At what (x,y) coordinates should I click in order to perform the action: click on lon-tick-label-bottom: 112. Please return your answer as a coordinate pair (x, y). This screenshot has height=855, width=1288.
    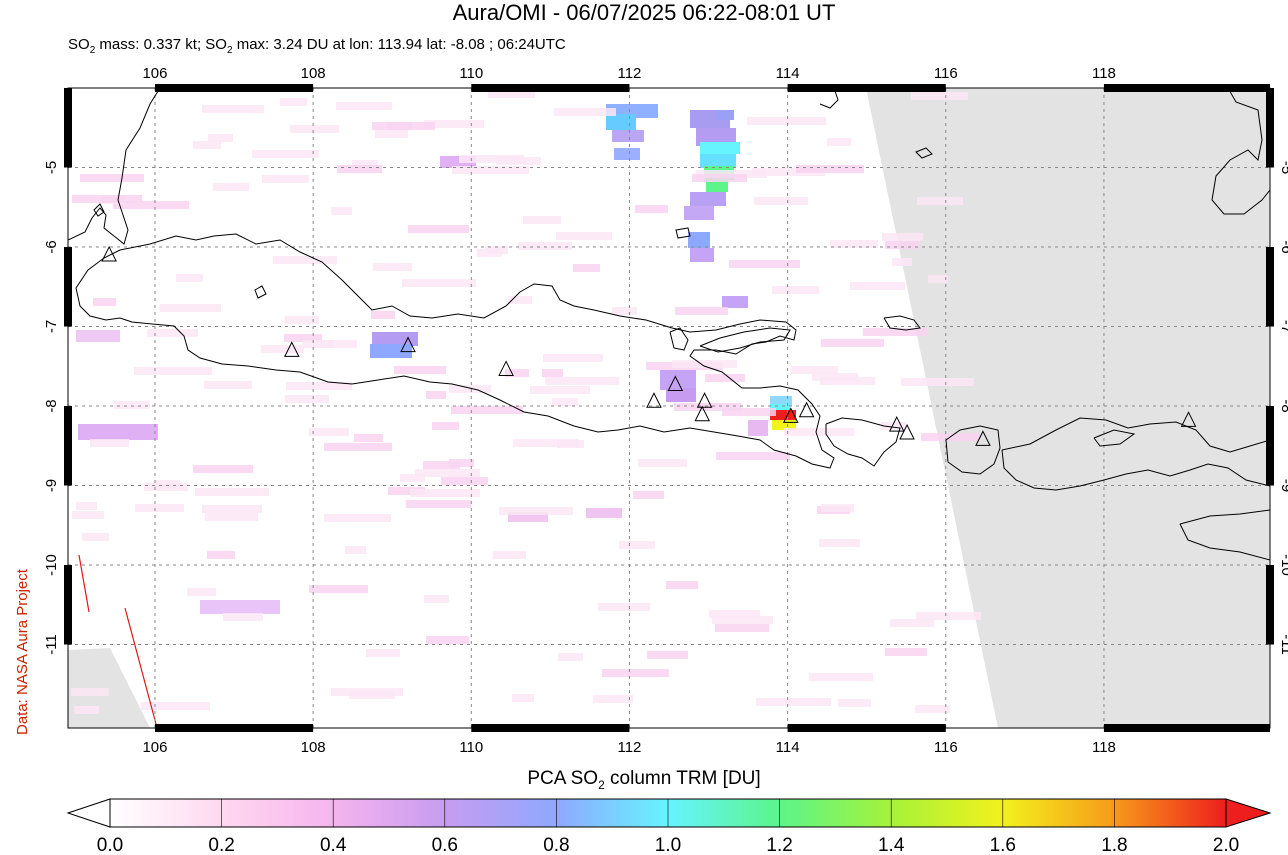
    Looking at the image, I should click on (629, 747).